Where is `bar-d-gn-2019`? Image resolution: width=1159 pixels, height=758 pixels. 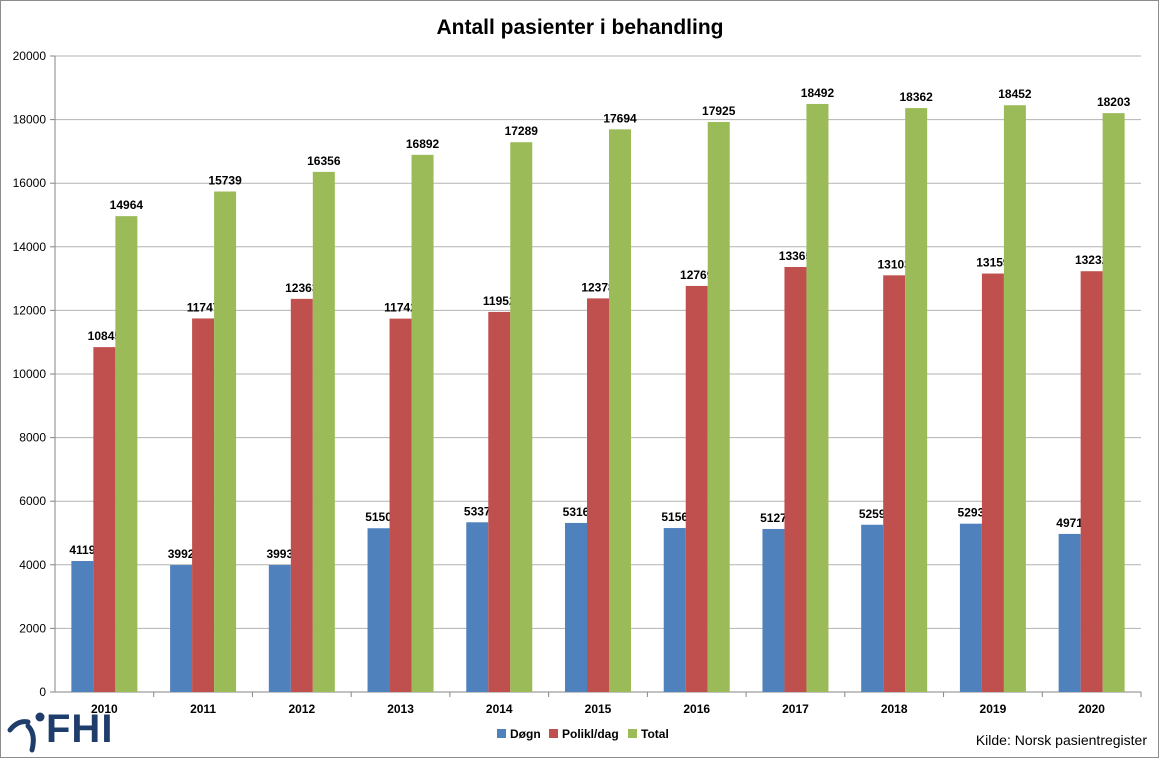
bar-d-gn-2019 is located at coordinates (970, 607).